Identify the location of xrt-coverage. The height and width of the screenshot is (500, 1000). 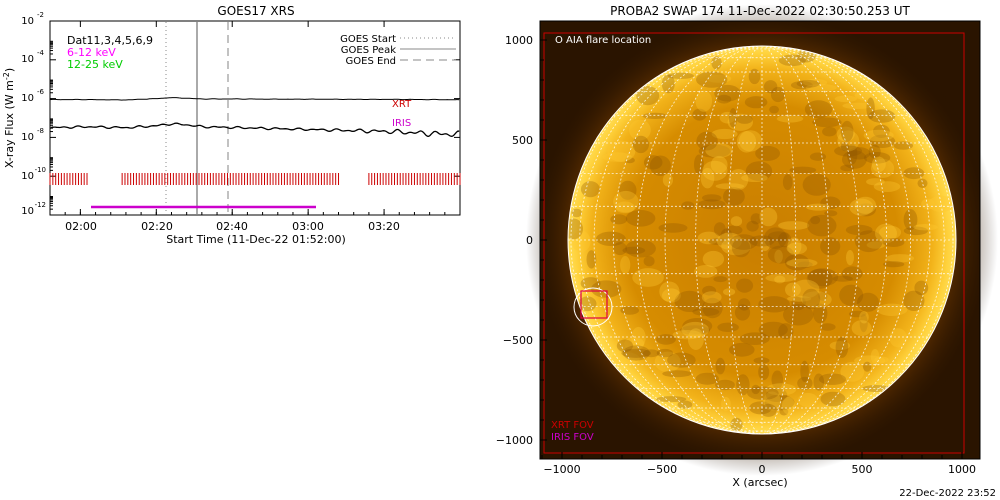
(255, 179).